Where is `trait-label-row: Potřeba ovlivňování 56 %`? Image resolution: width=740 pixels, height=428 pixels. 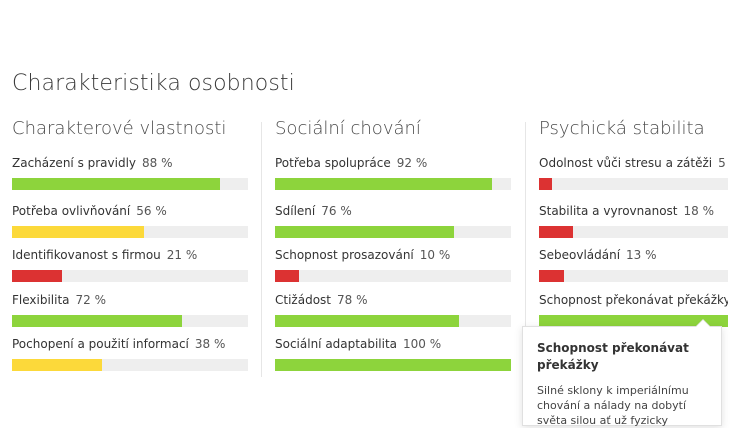 trait-label-row: Potřeba ovlivňování 56 % is located at coordinates (130, 211).